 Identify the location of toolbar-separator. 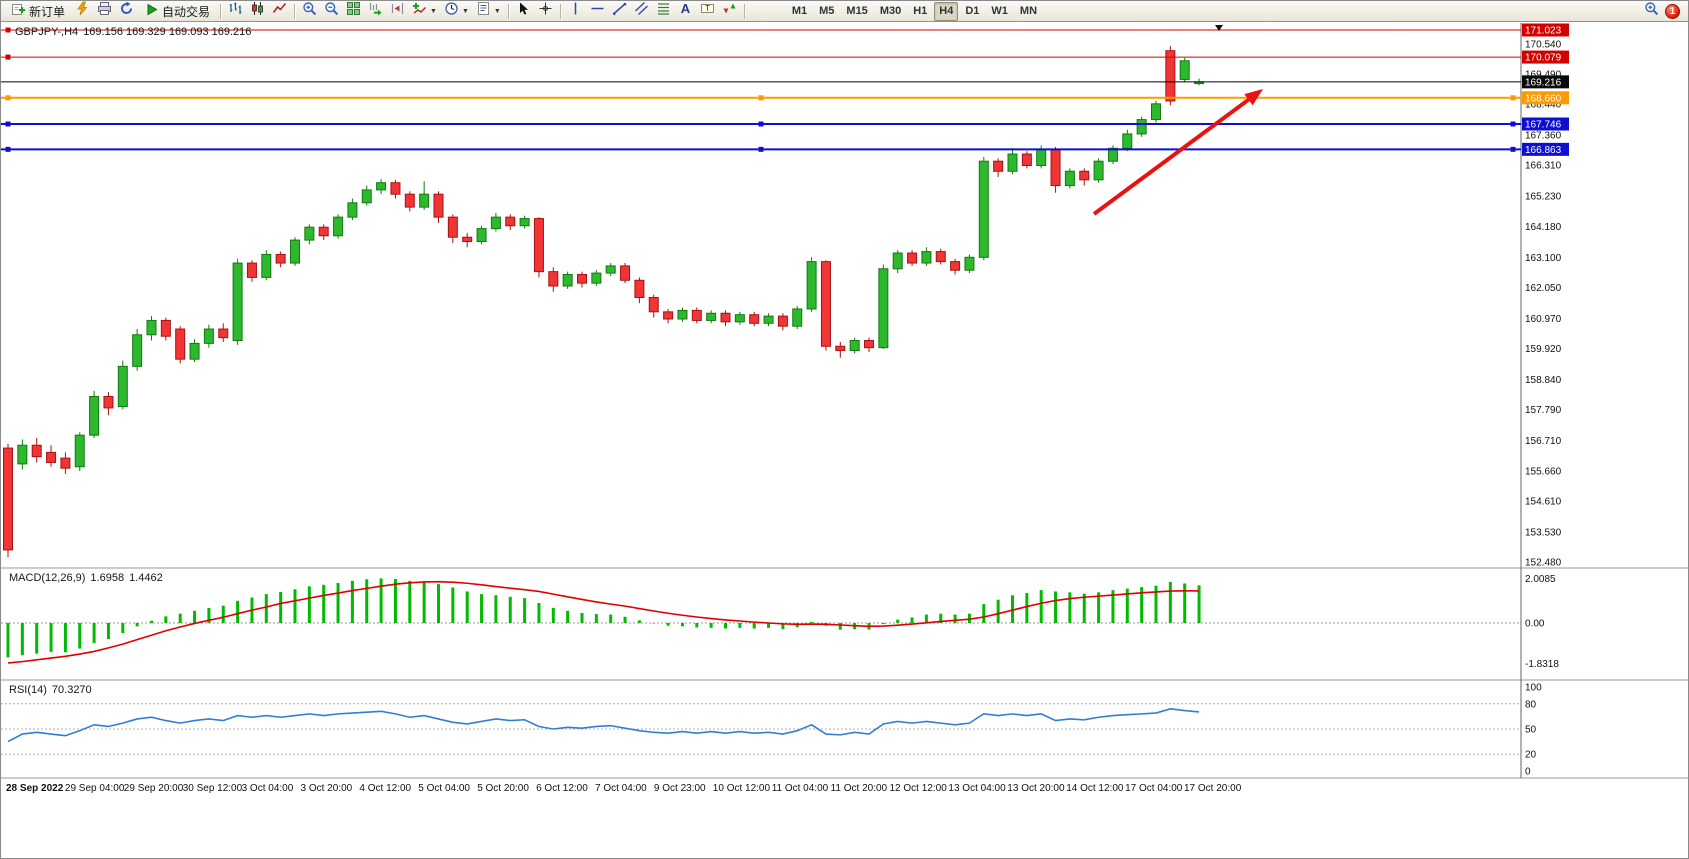
(295, 11).